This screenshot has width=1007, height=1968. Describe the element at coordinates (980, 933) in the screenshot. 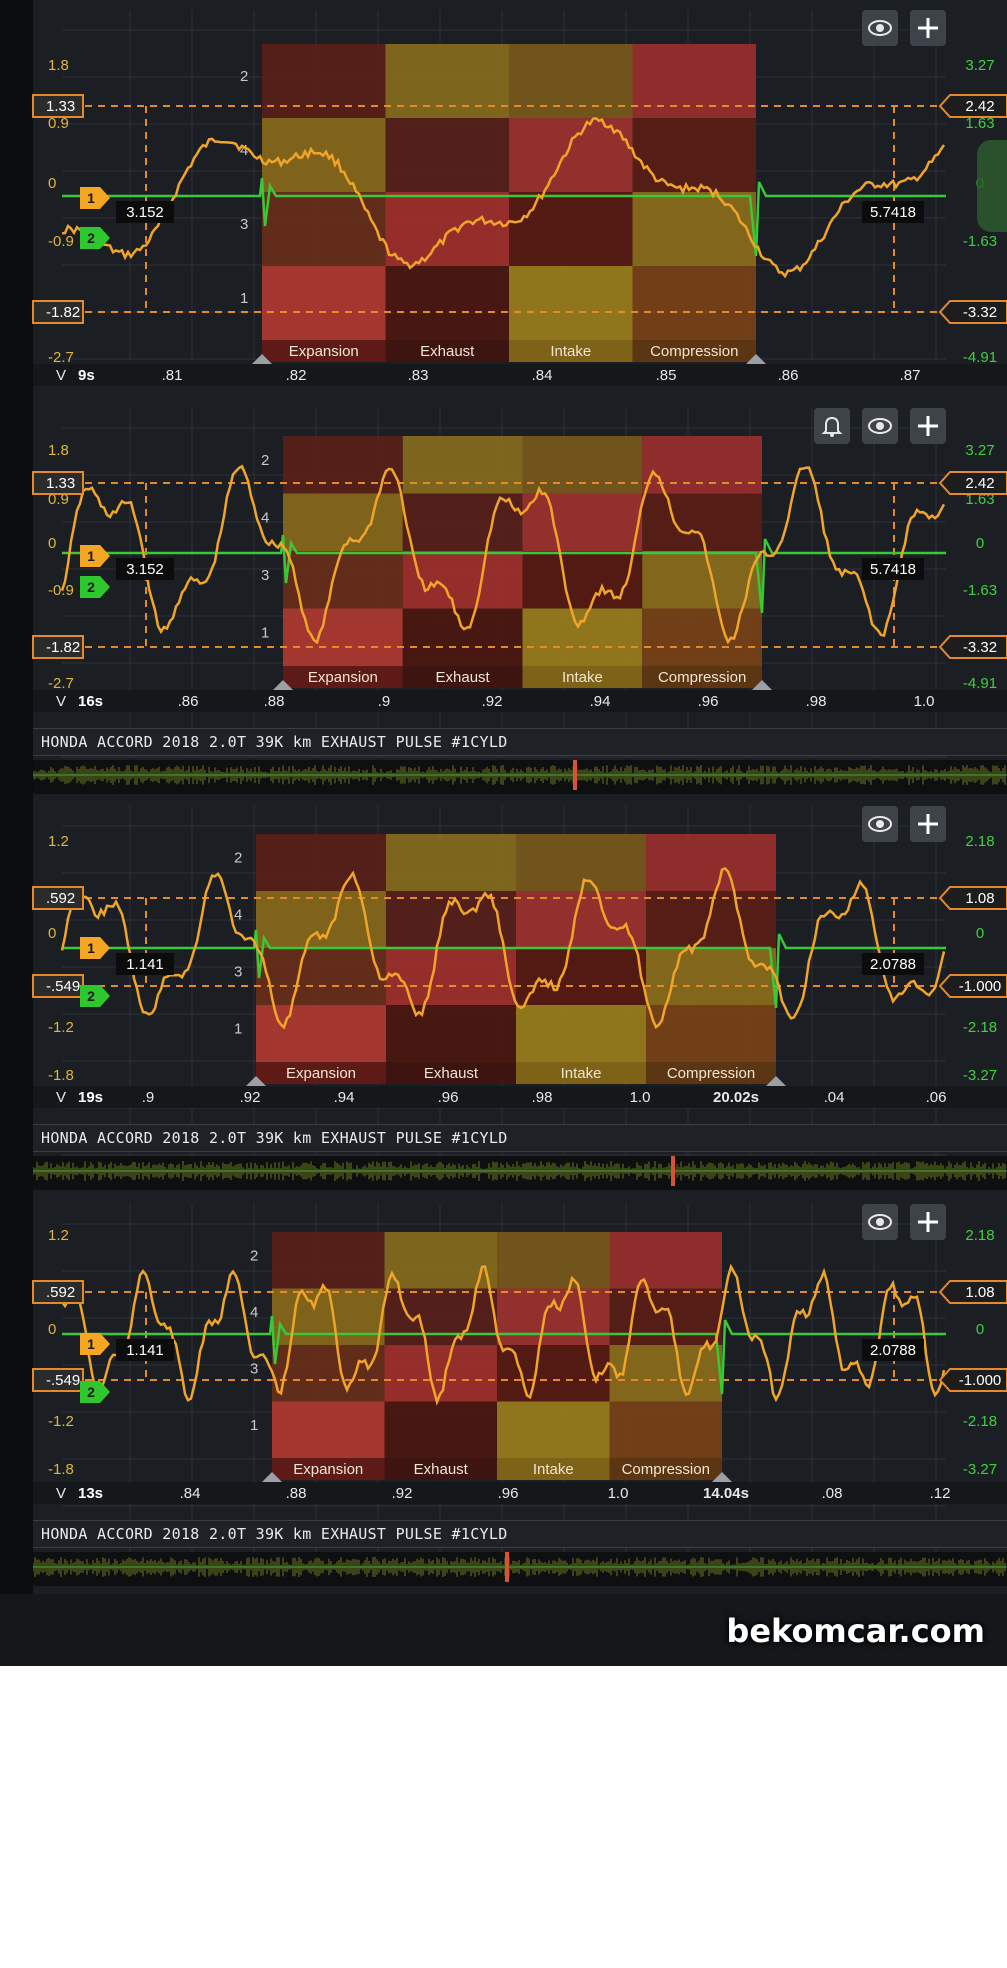

I see `right-axis-tick: 0` at that location.